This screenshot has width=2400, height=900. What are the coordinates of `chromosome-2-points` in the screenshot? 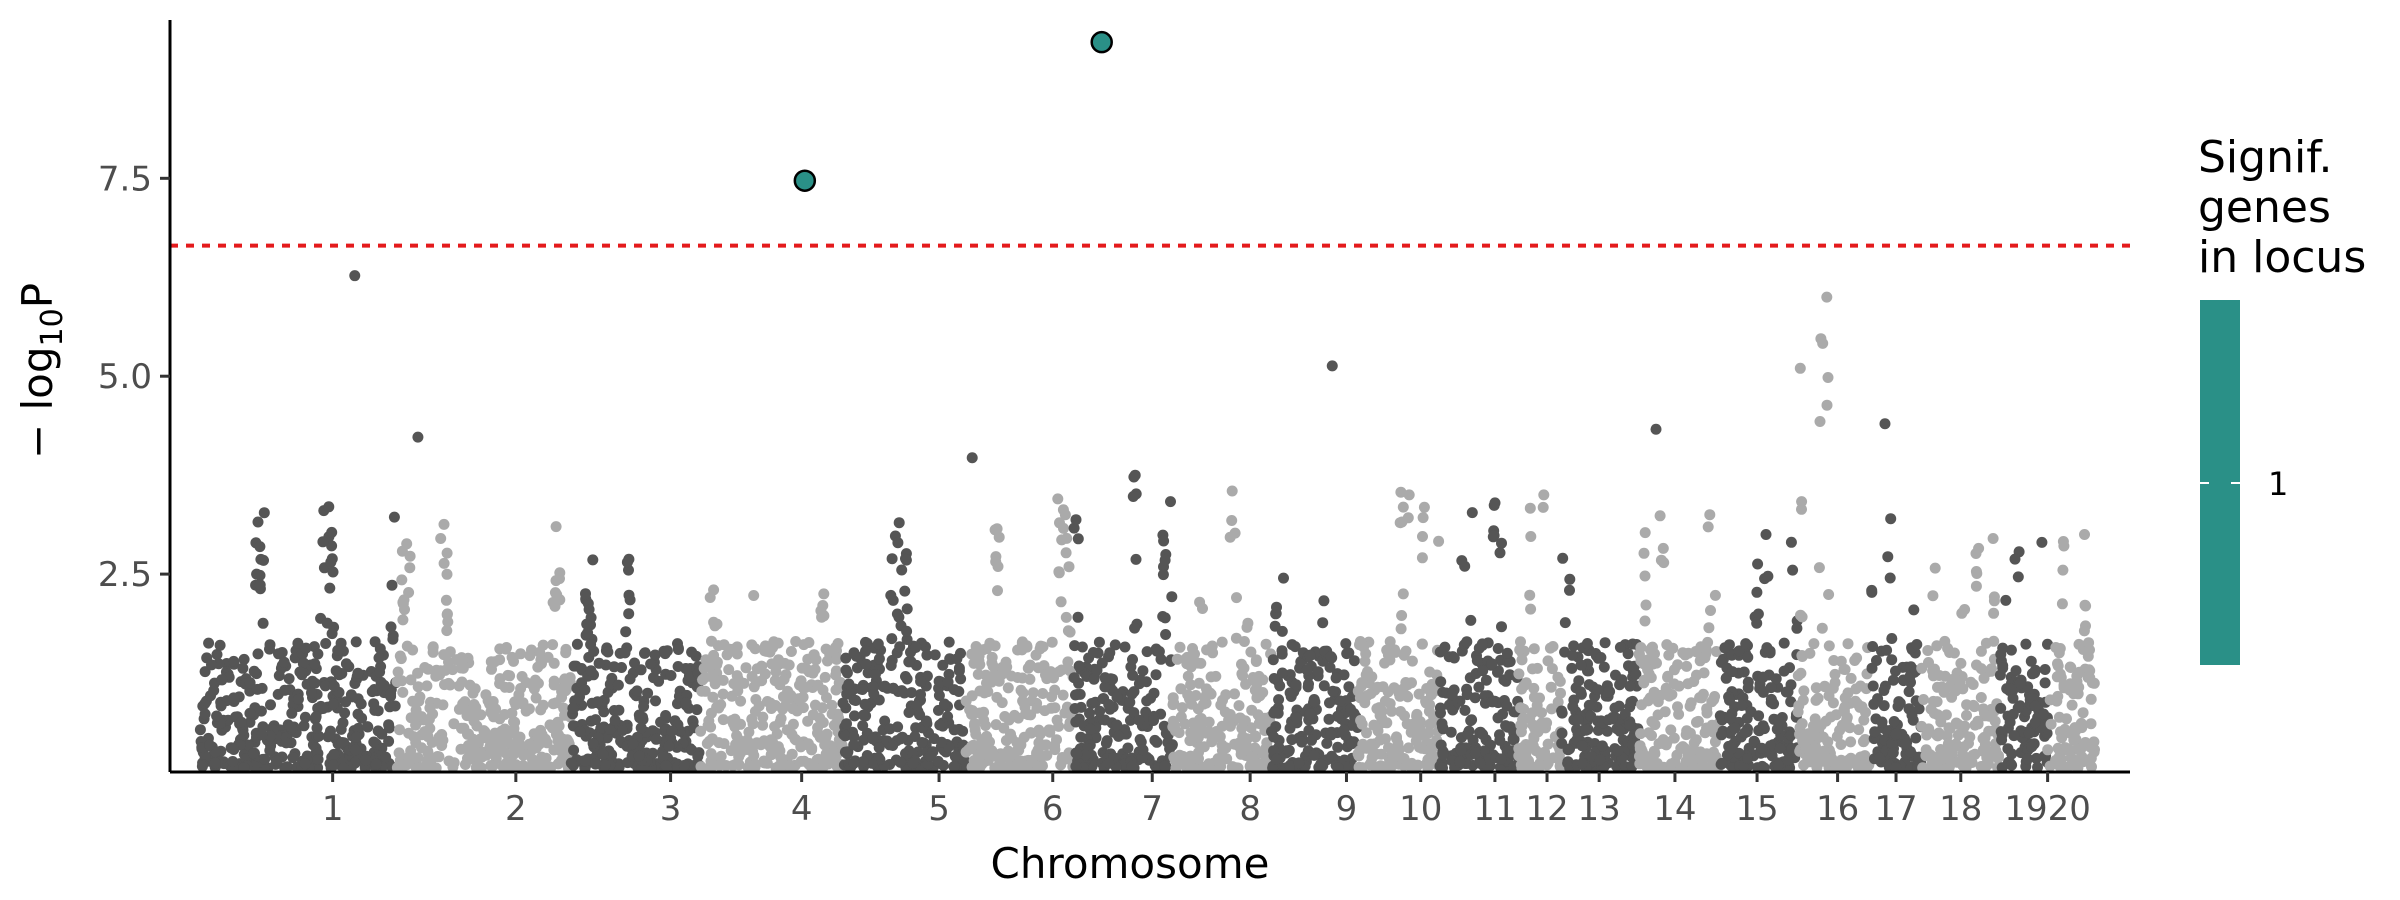 It's located at (484, 646).